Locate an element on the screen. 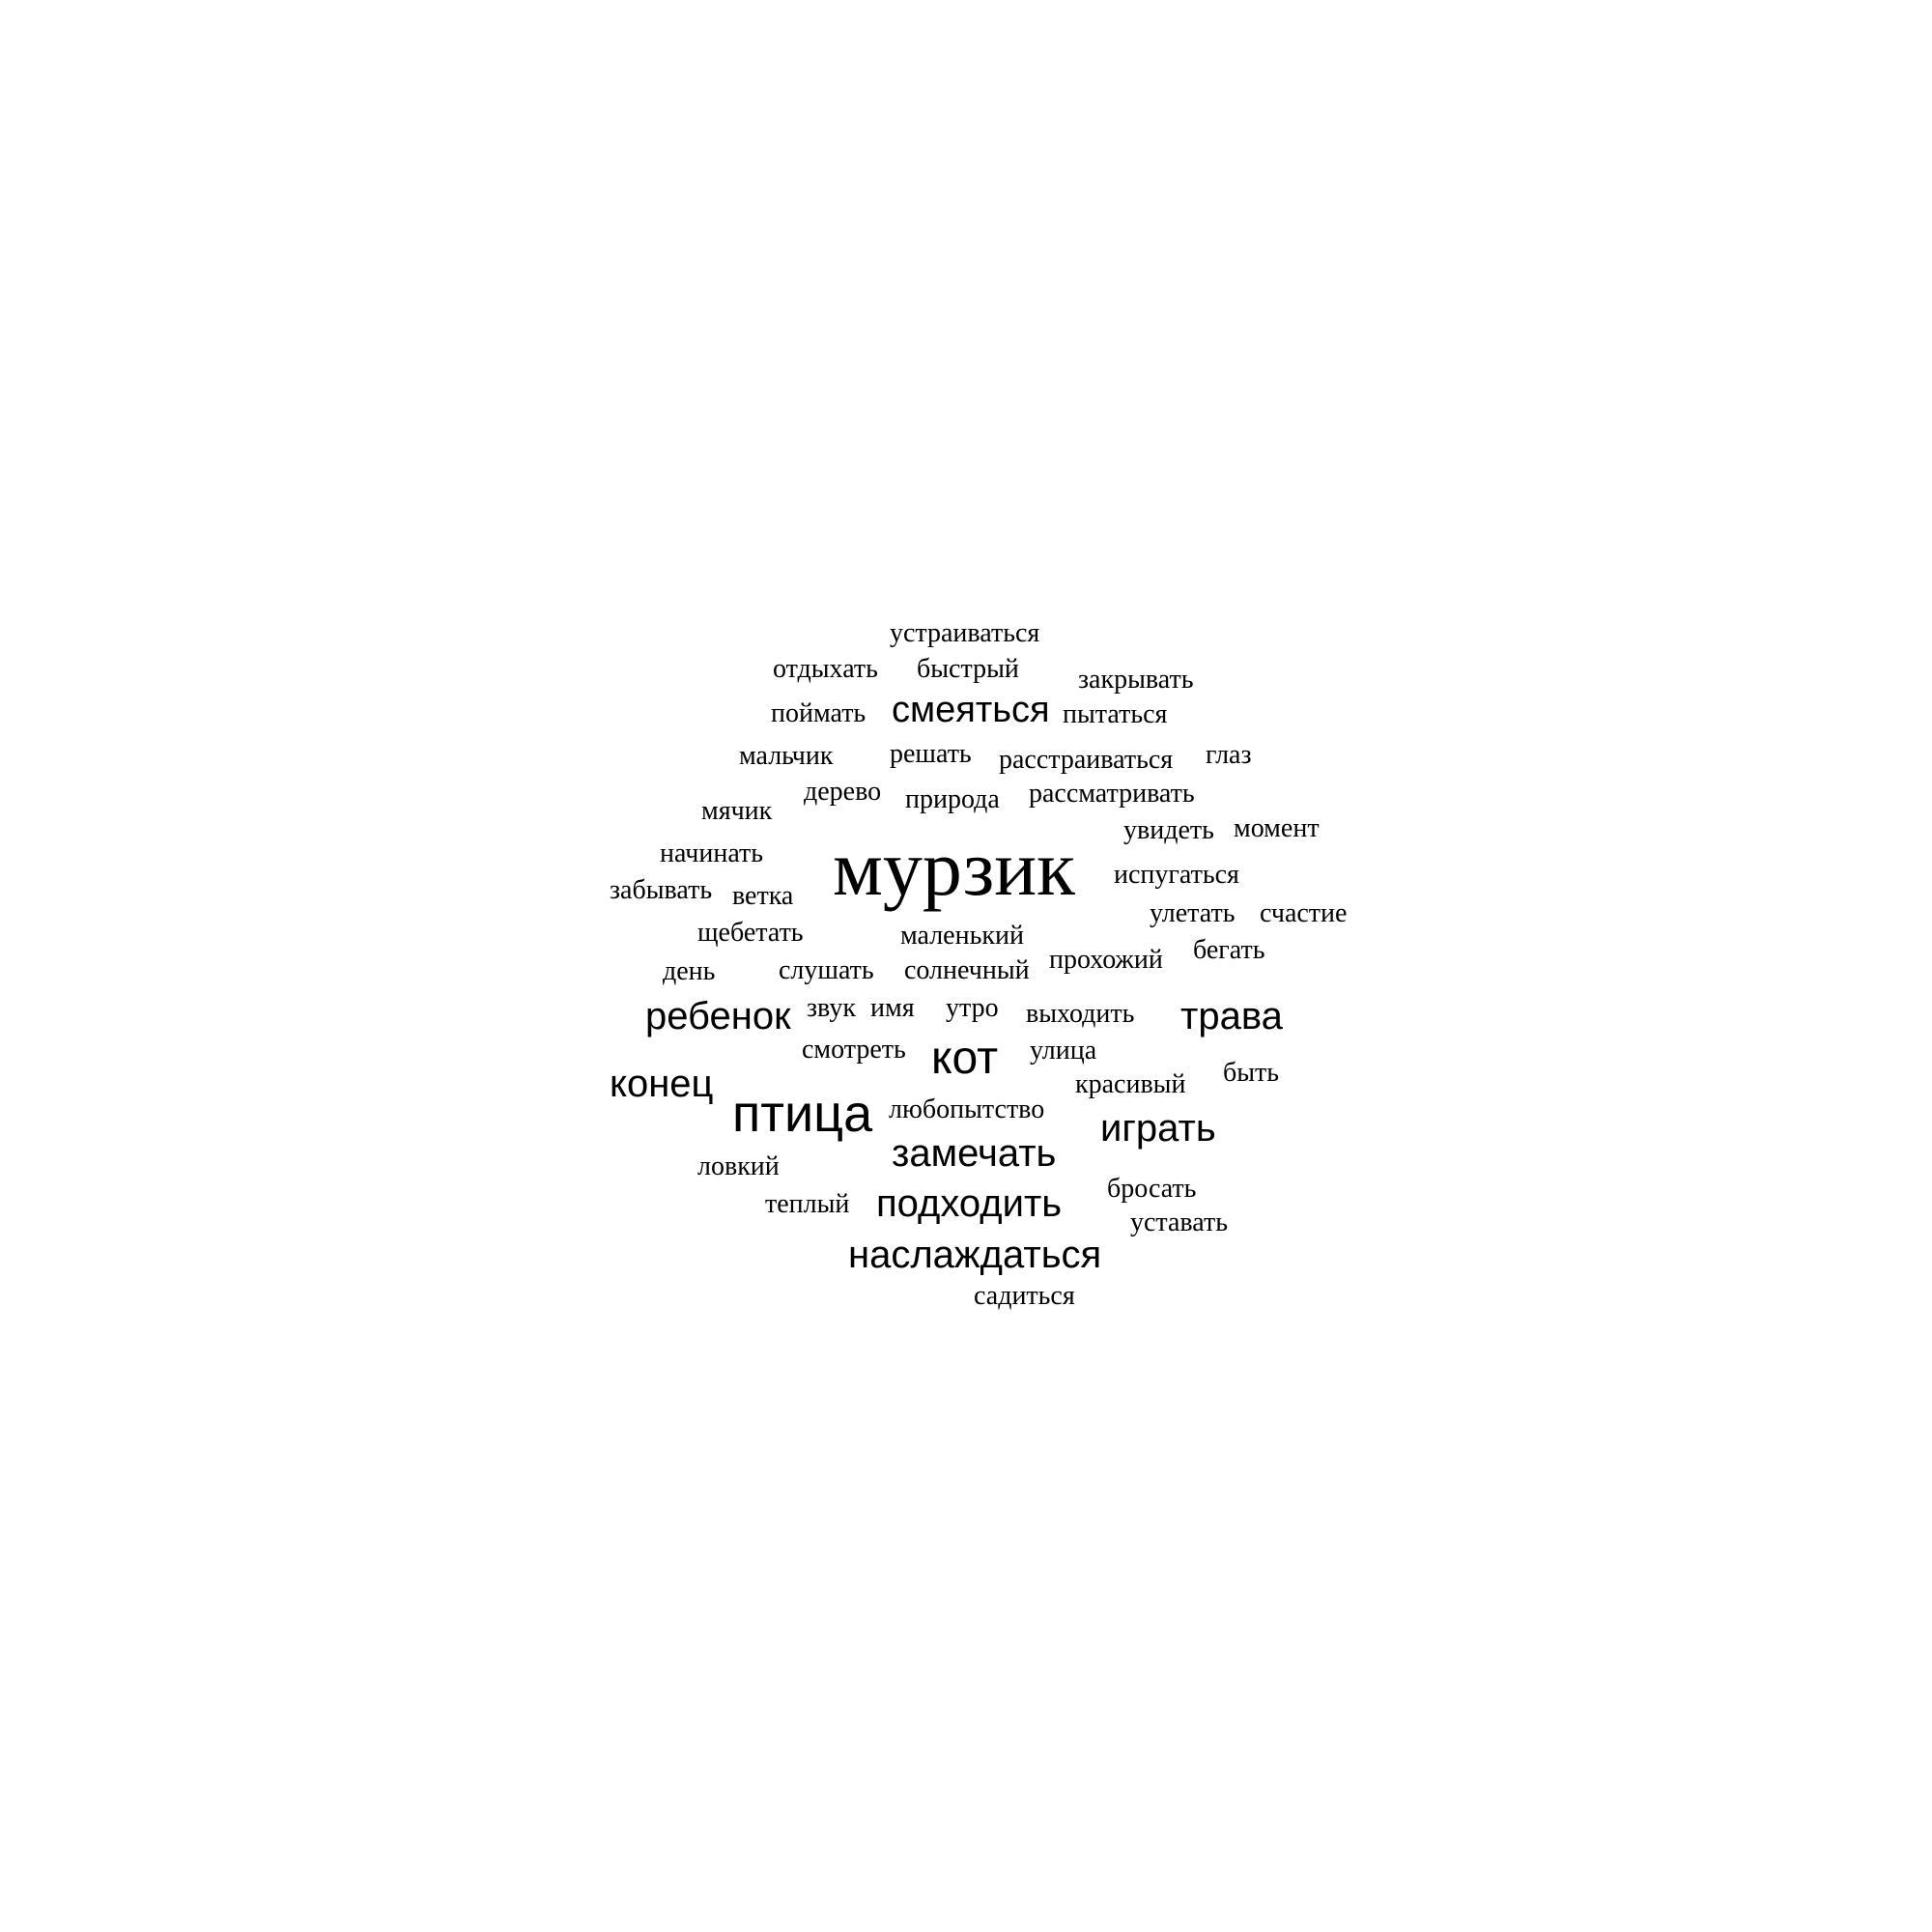 This screenshot has height=1932, width=1932. word-poymat: поймать is located at coordinates (819, 713).